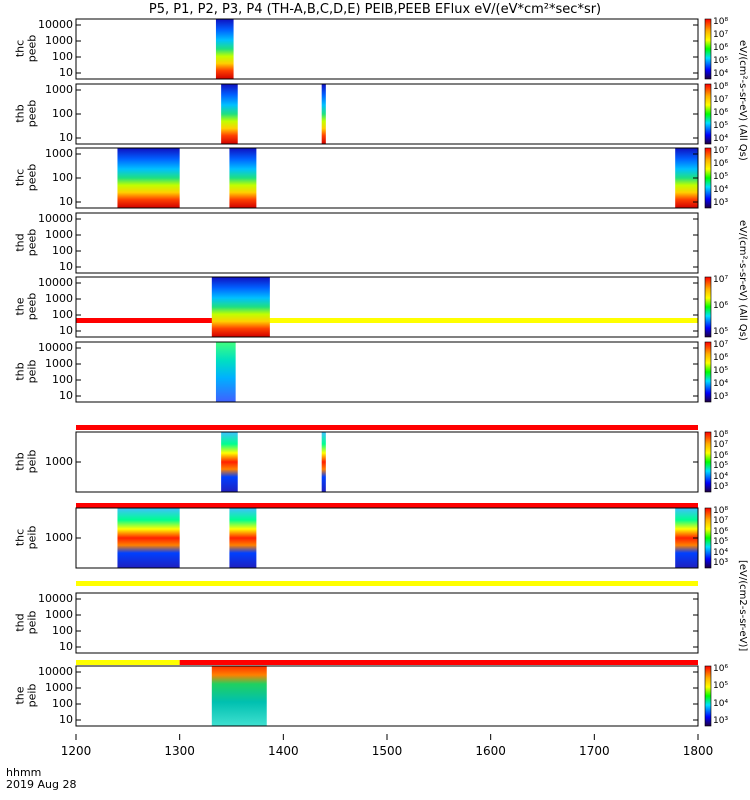 This screenshot has width=750, height=800. What do you see at coordinates (490, 751) in the screenshot?
I see `x-tick-label: 1600` at bounding box center [490, 751].